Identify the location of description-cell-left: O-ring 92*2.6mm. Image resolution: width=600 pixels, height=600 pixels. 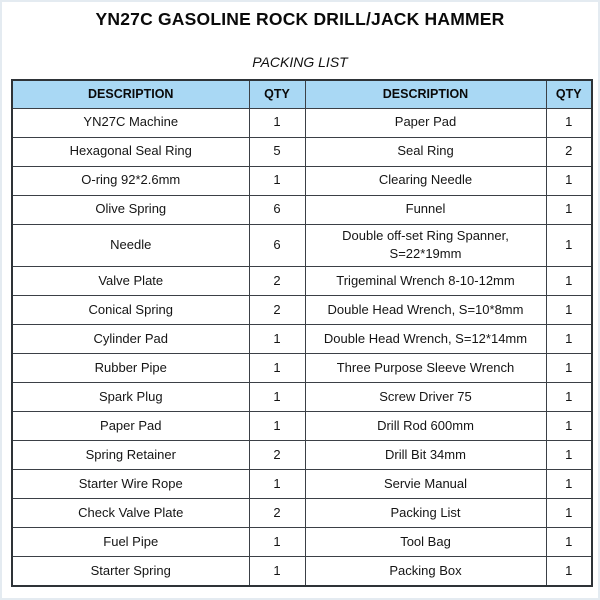
(130, 180).